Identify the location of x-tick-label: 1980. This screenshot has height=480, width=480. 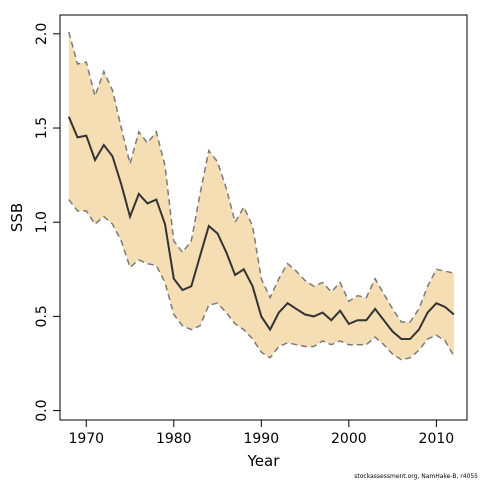
(174, 439).